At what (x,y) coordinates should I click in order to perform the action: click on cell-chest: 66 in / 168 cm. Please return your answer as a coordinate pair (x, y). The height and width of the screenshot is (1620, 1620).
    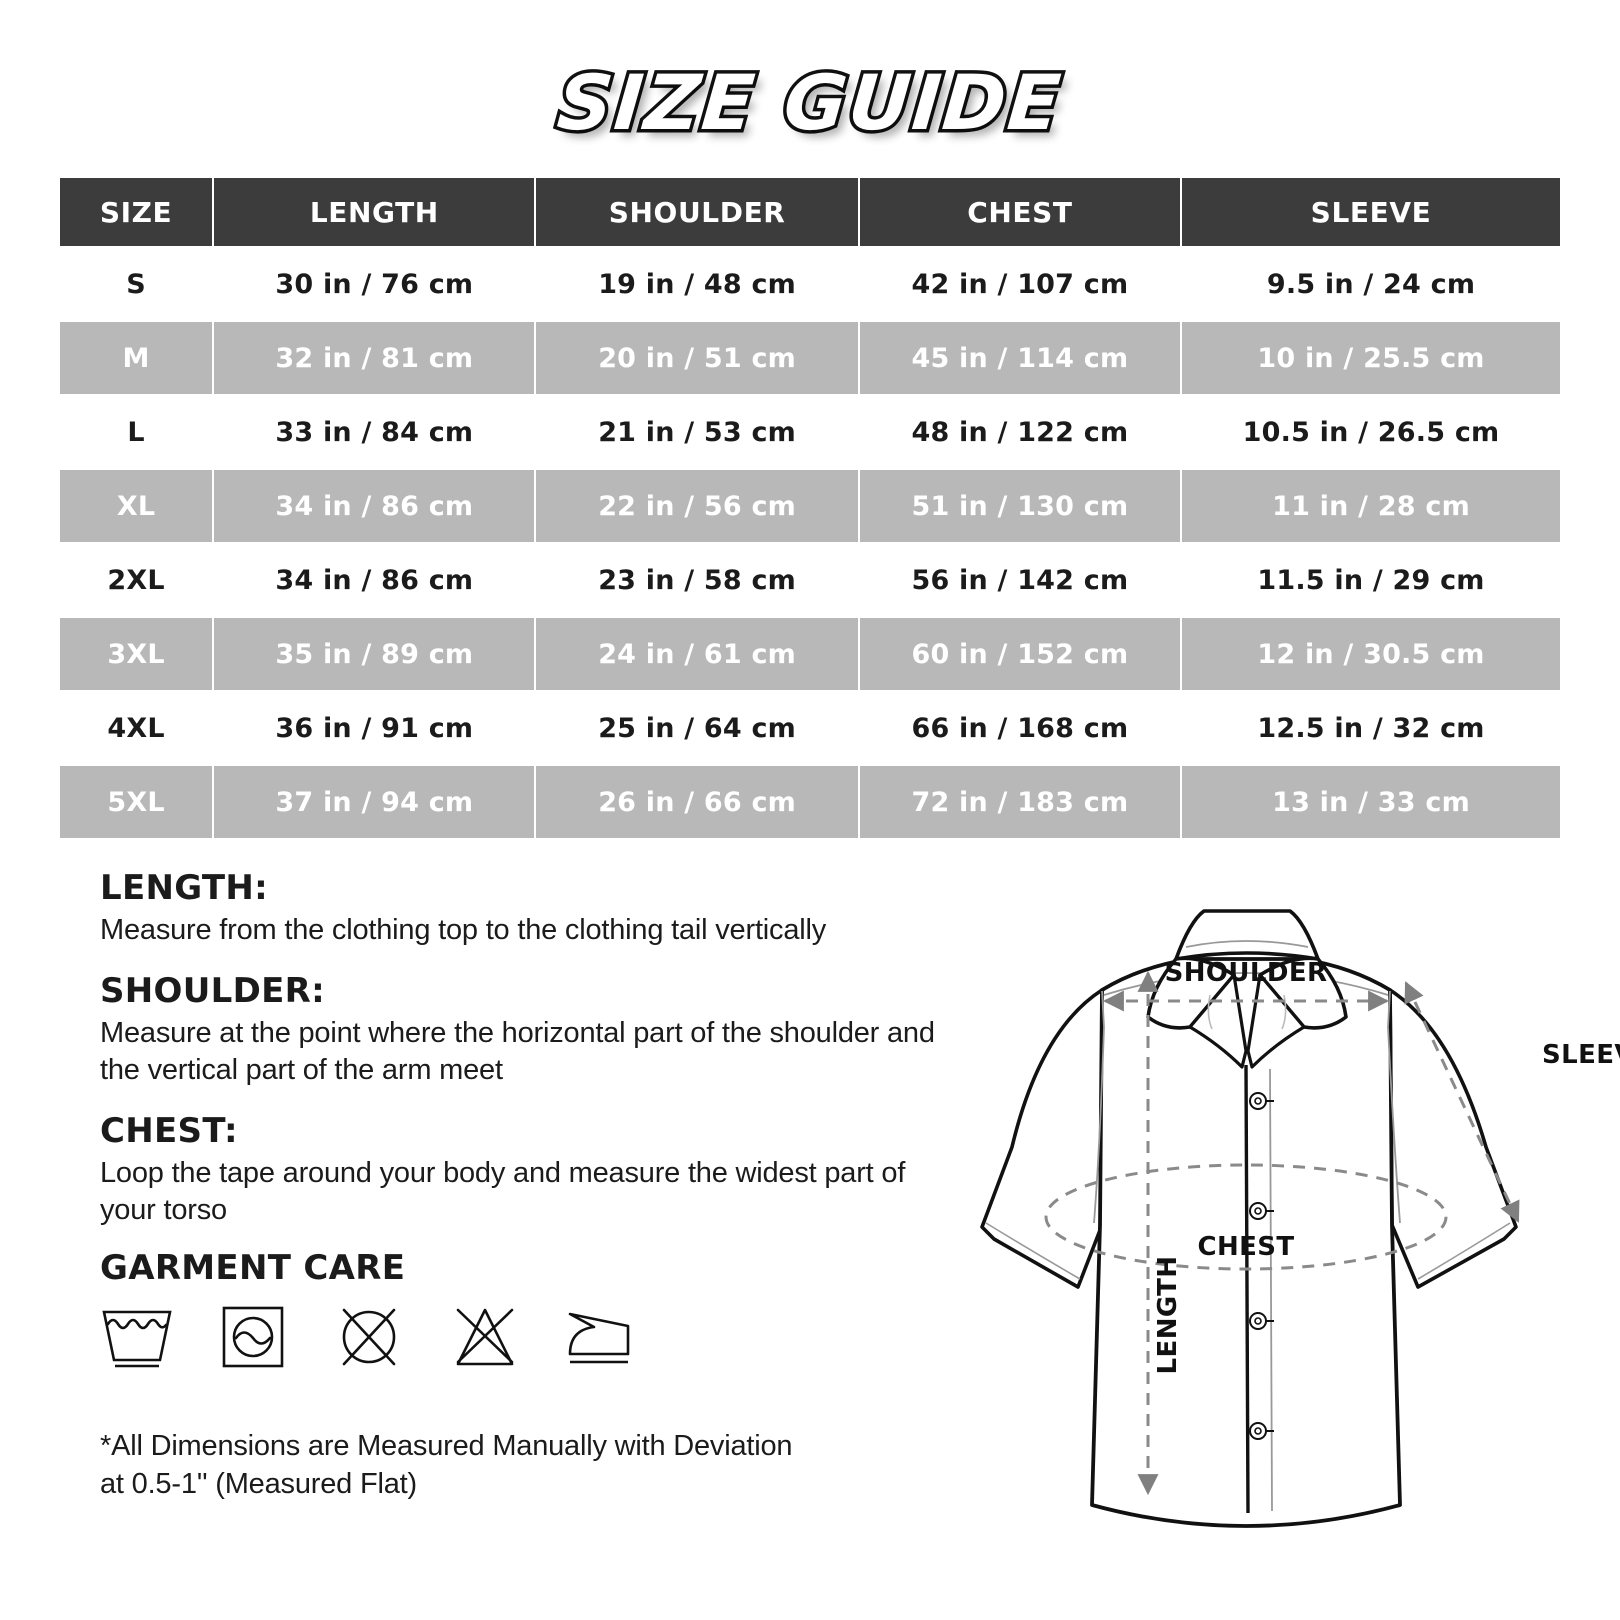
    Looking at the image, I should click on (1020, 728).